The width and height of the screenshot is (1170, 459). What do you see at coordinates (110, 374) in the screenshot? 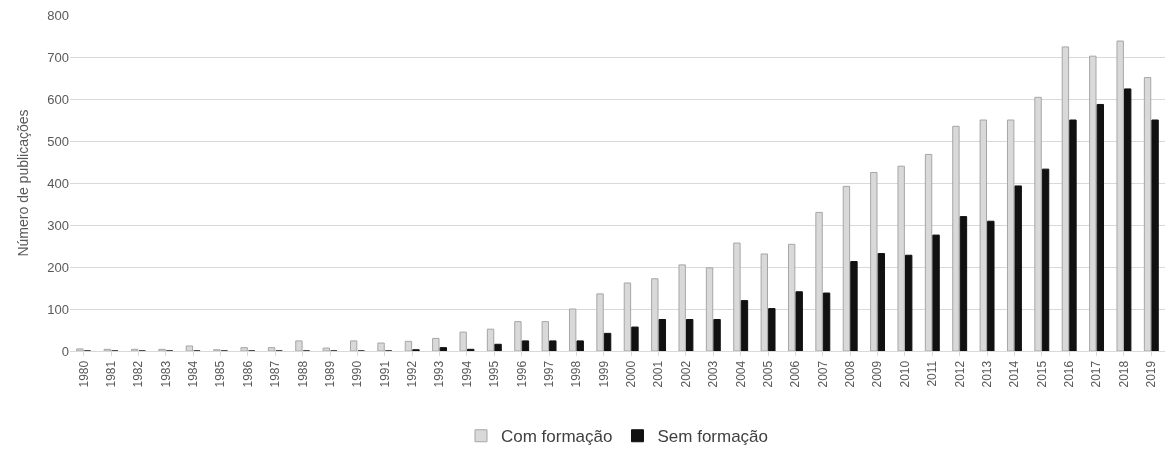
I see `x-tick-label: 1981` at bounding box center [110, 374].